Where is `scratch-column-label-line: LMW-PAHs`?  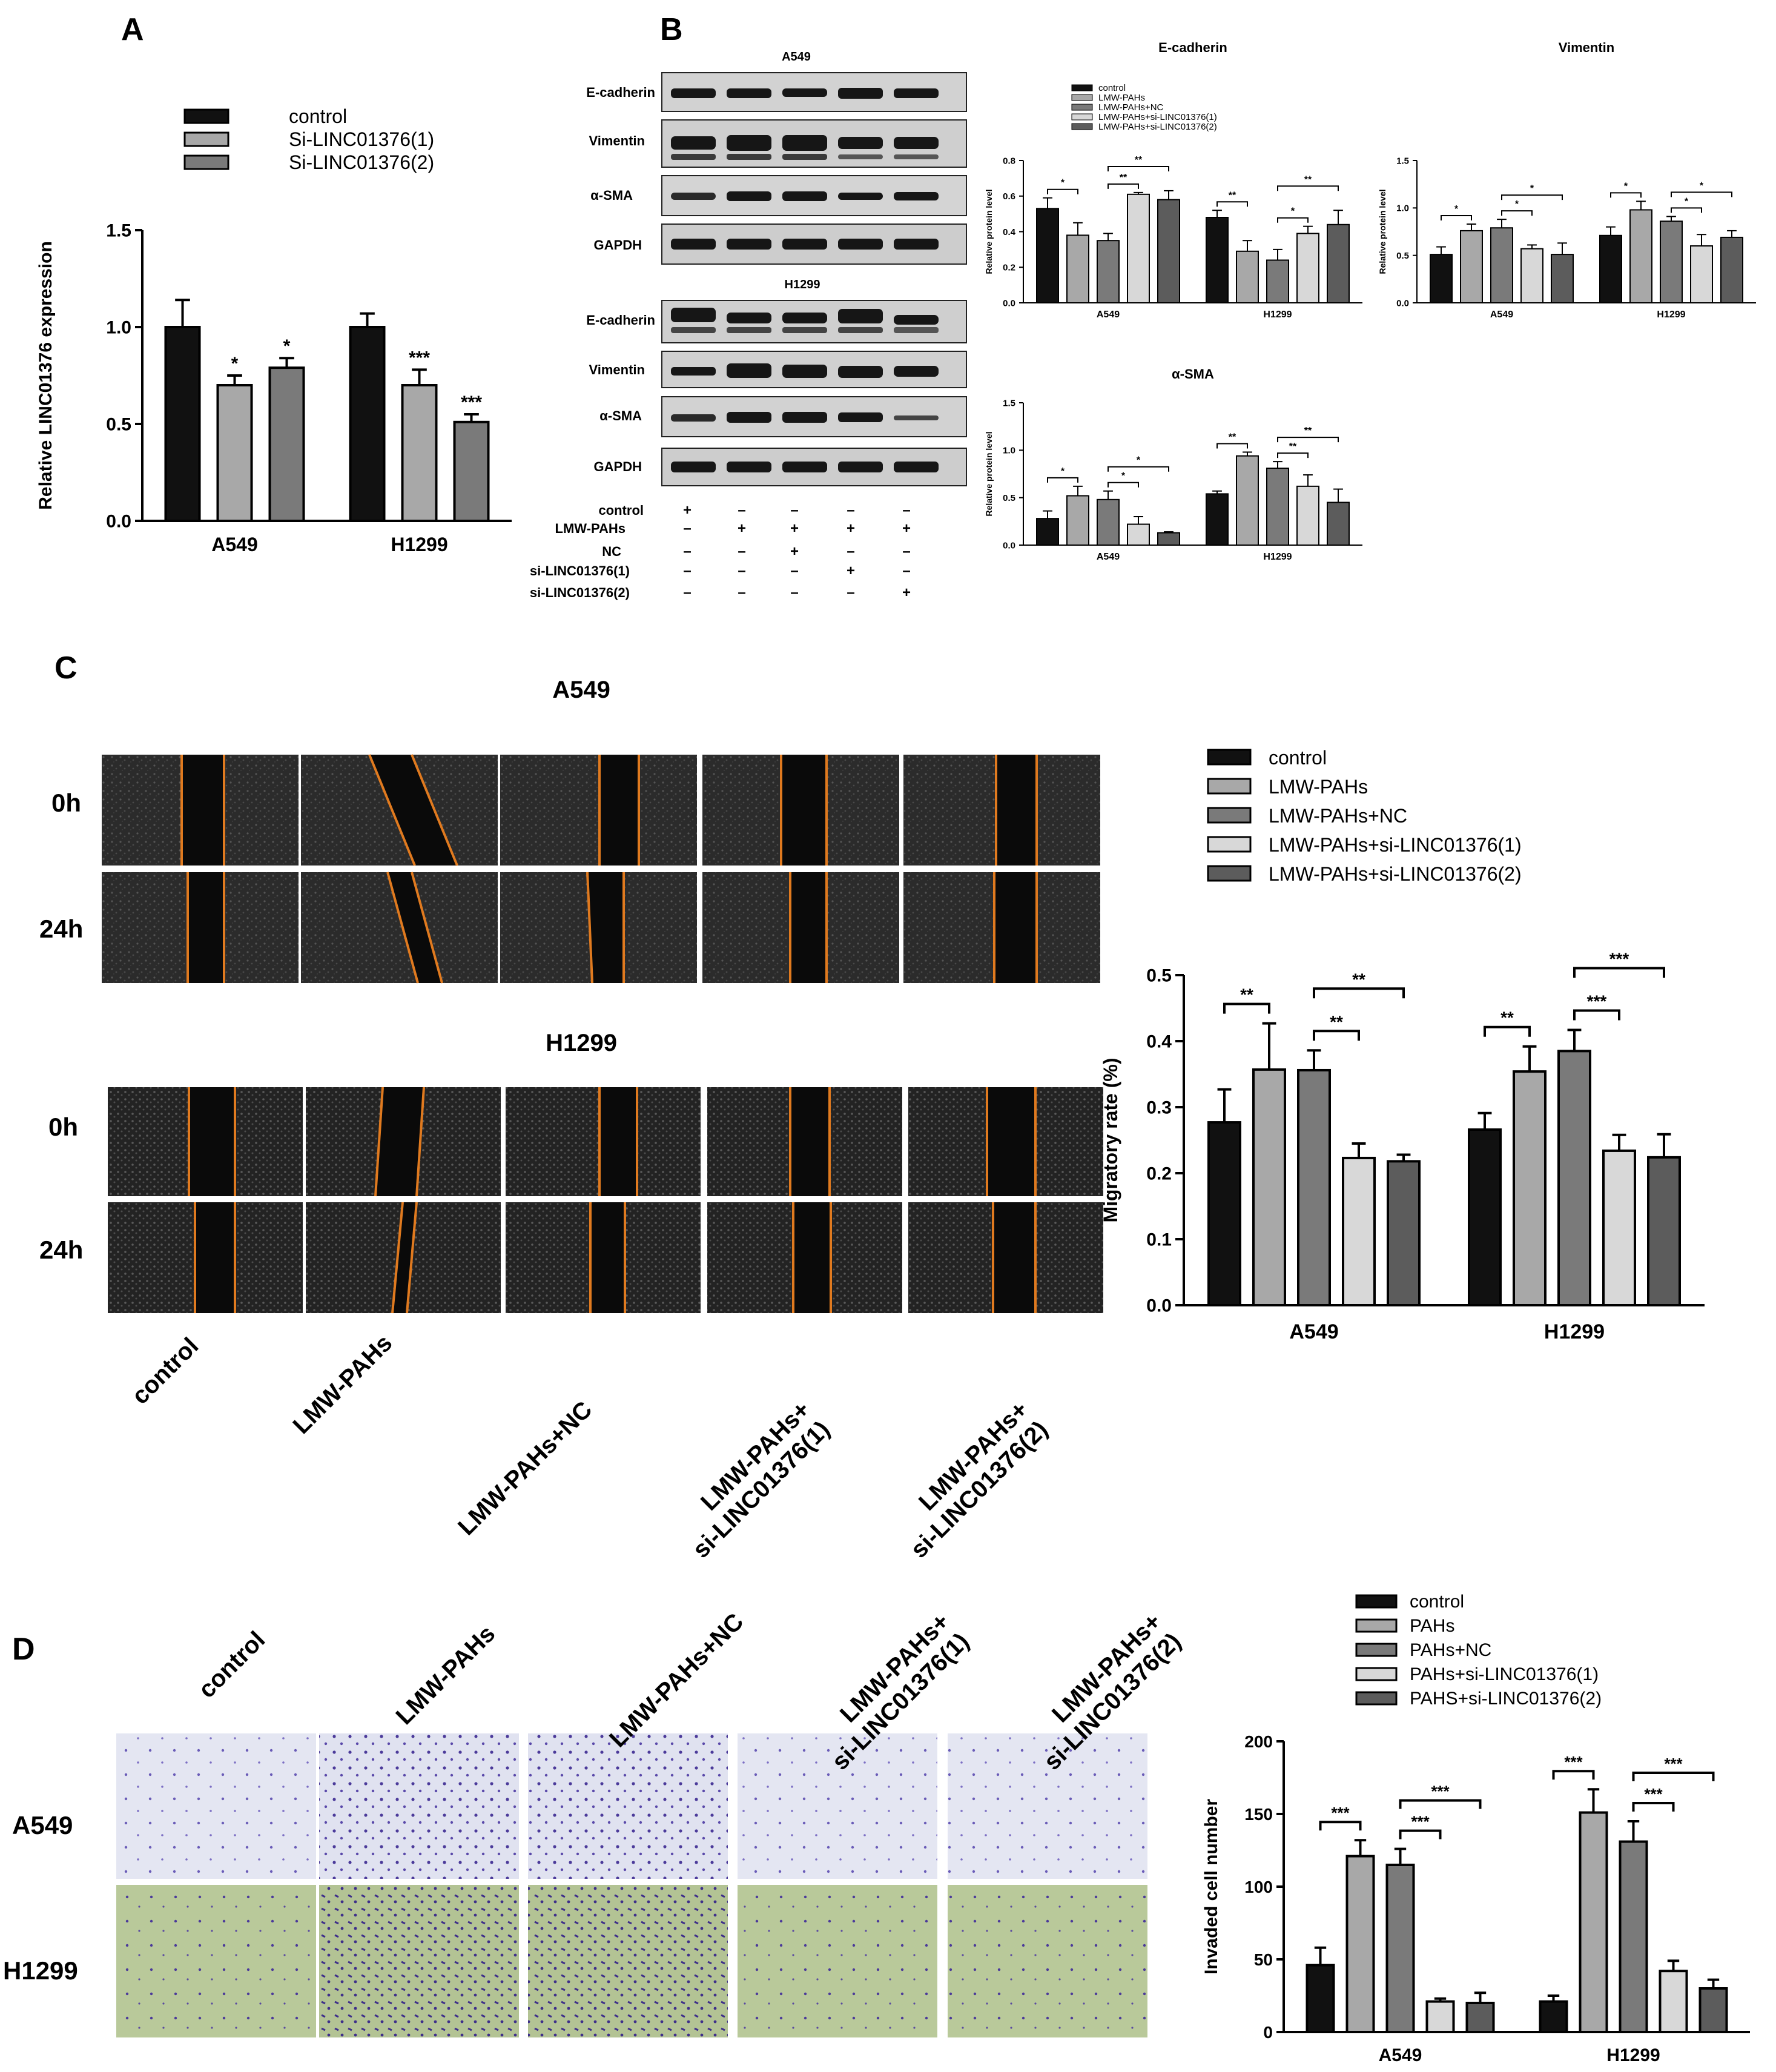 scratch-column-label-line: LMW-PAHs is located at coordinates (343, 1384).